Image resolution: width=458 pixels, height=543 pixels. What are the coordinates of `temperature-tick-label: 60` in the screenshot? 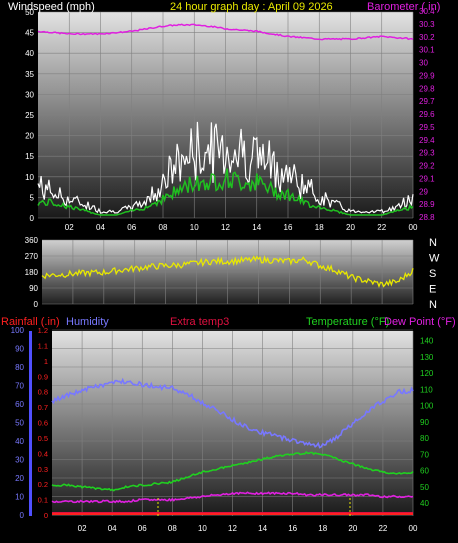 It's located at (424, 471).